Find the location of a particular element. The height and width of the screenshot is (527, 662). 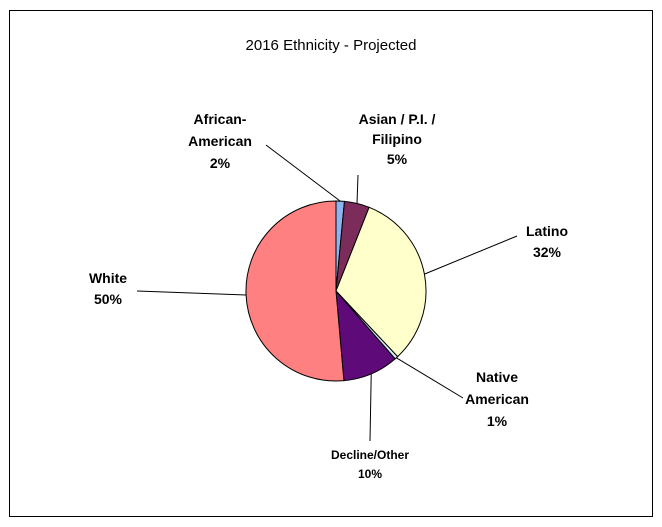

slice-label-0: African- American 2% is located at coordinates (220, 141).